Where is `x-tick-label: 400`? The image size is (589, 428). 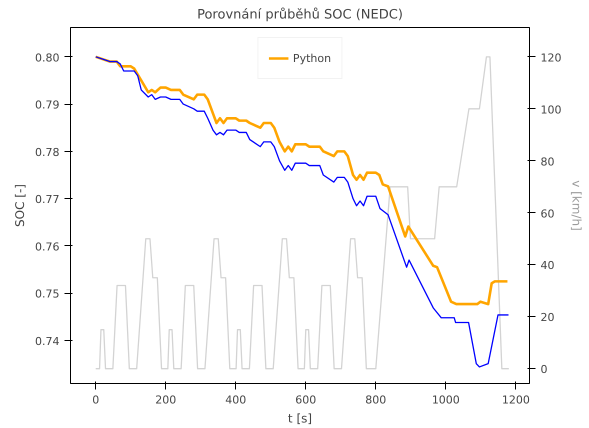 x-tick-label: 400 is located at coordinates (235, 400).